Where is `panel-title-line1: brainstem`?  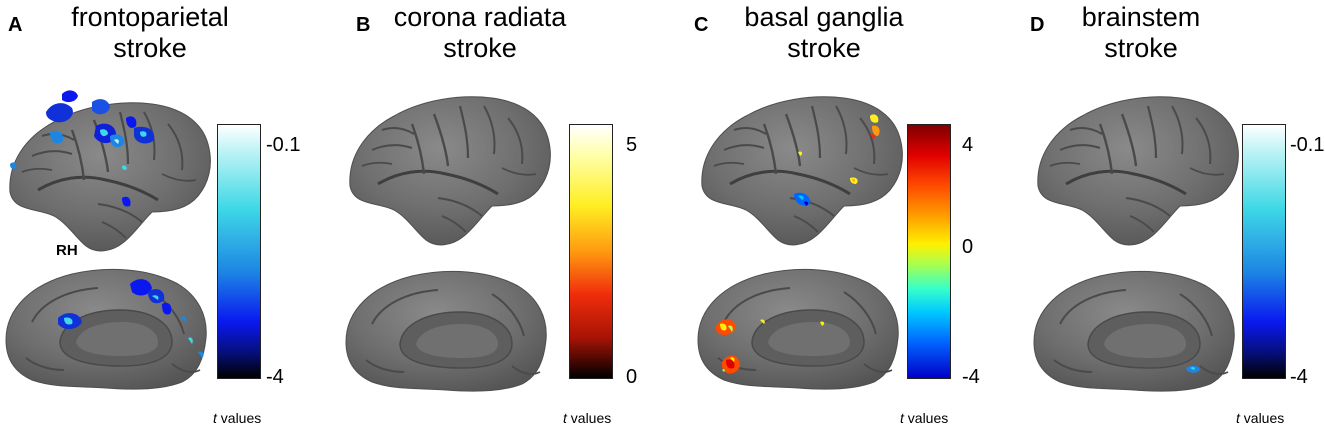 panel-title-line1: brainstem is located at coordinates (1141, 17).